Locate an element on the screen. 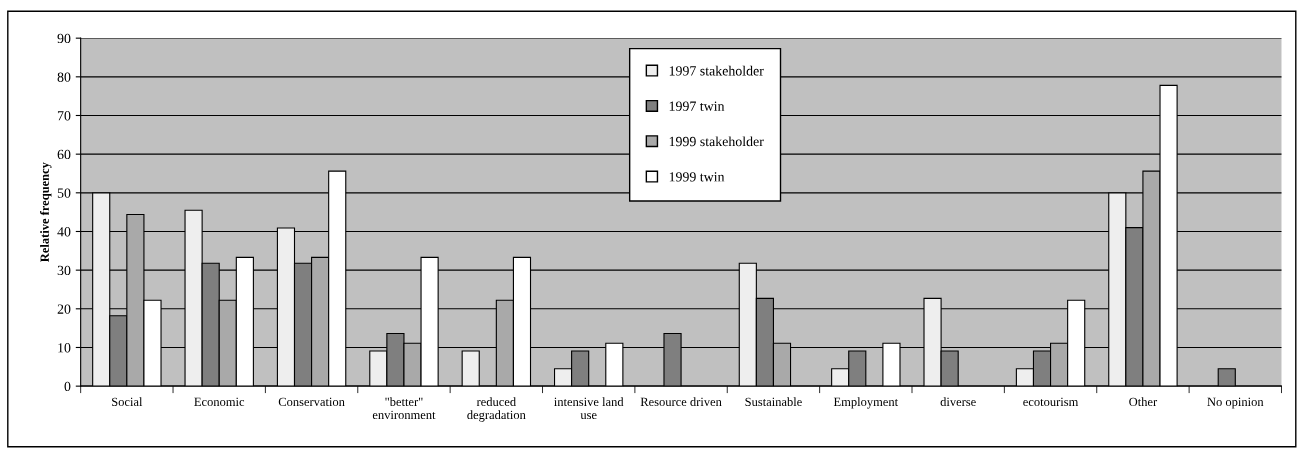 This screenshot has height=449, width=1301. y-tick-label: 90 is located at coordinates (64, 38).